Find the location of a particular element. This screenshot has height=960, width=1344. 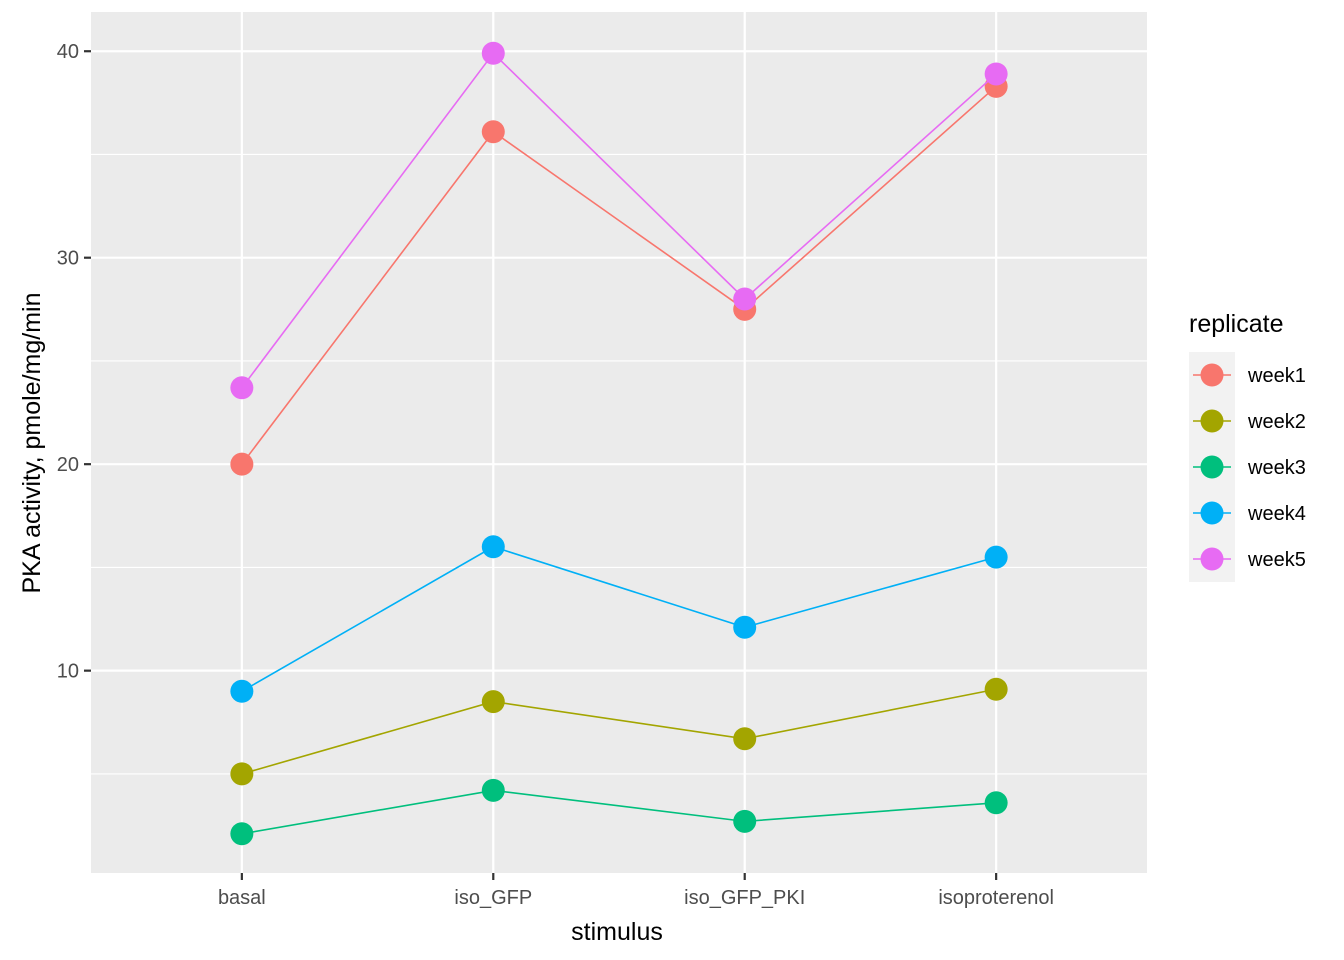

legend: replicate week1 week2 week3 week4 week5 is located at coordinates (1247, 446).